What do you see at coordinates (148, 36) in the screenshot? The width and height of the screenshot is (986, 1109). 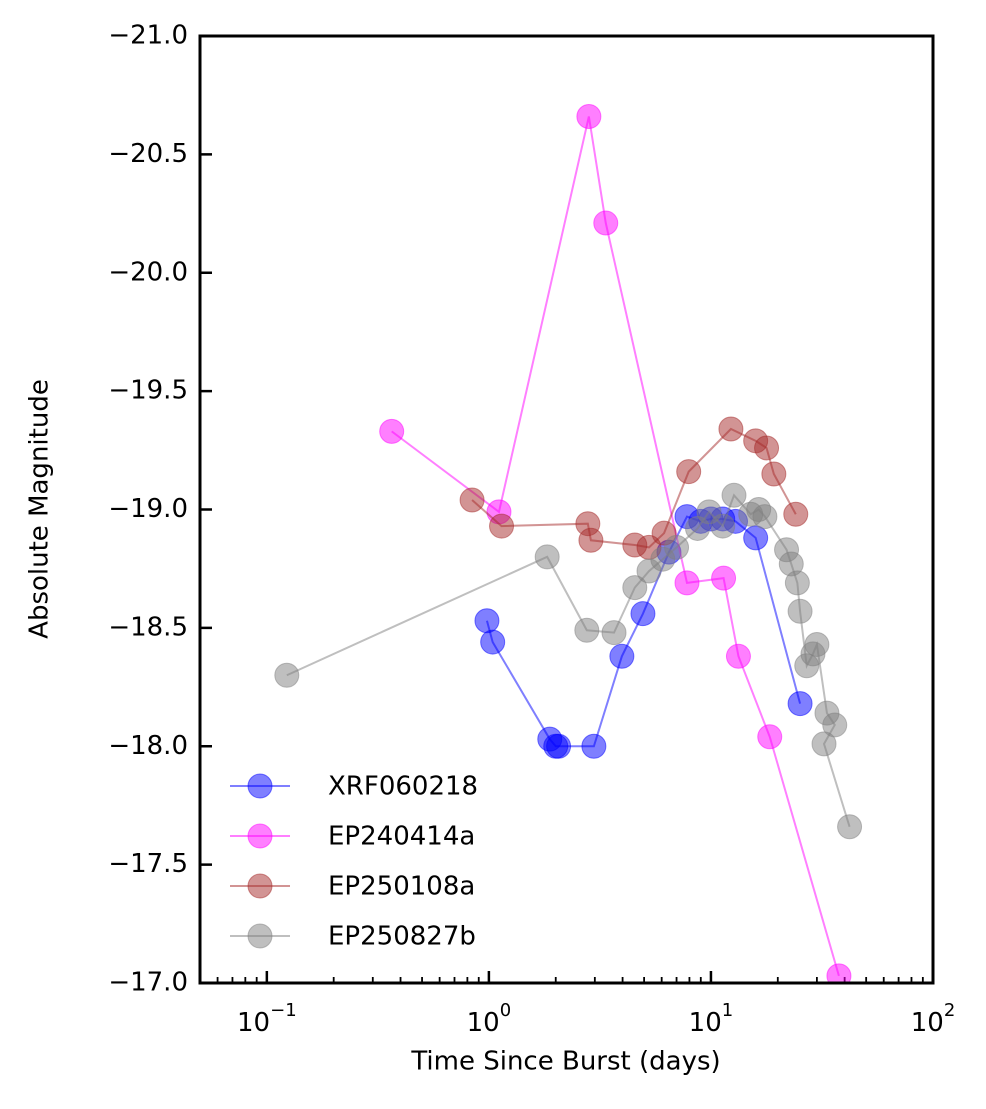 I see `y-tick-label: −21.0` at bounding box center [148, 36].